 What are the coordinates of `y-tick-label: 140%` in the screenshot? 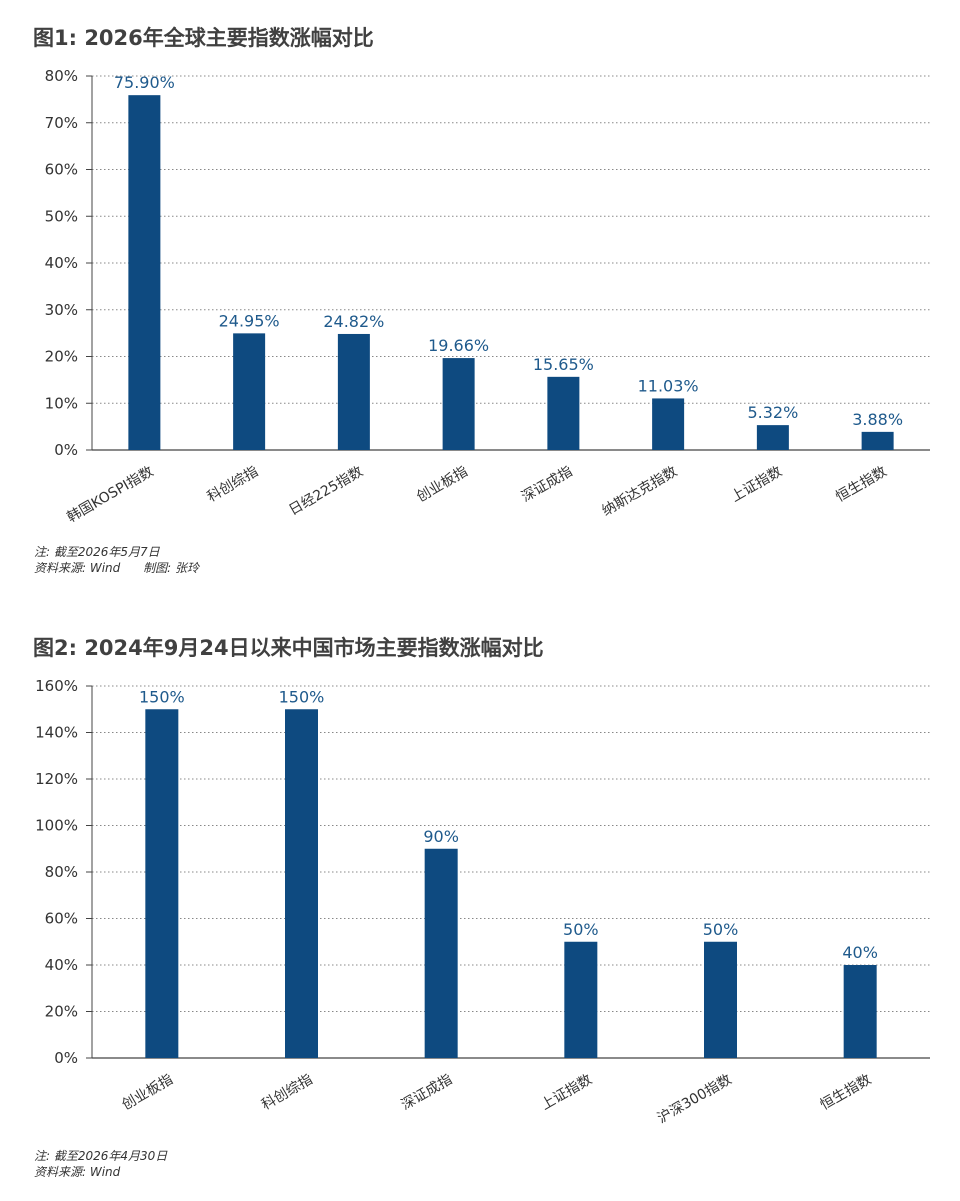 It's located at (56, 733).